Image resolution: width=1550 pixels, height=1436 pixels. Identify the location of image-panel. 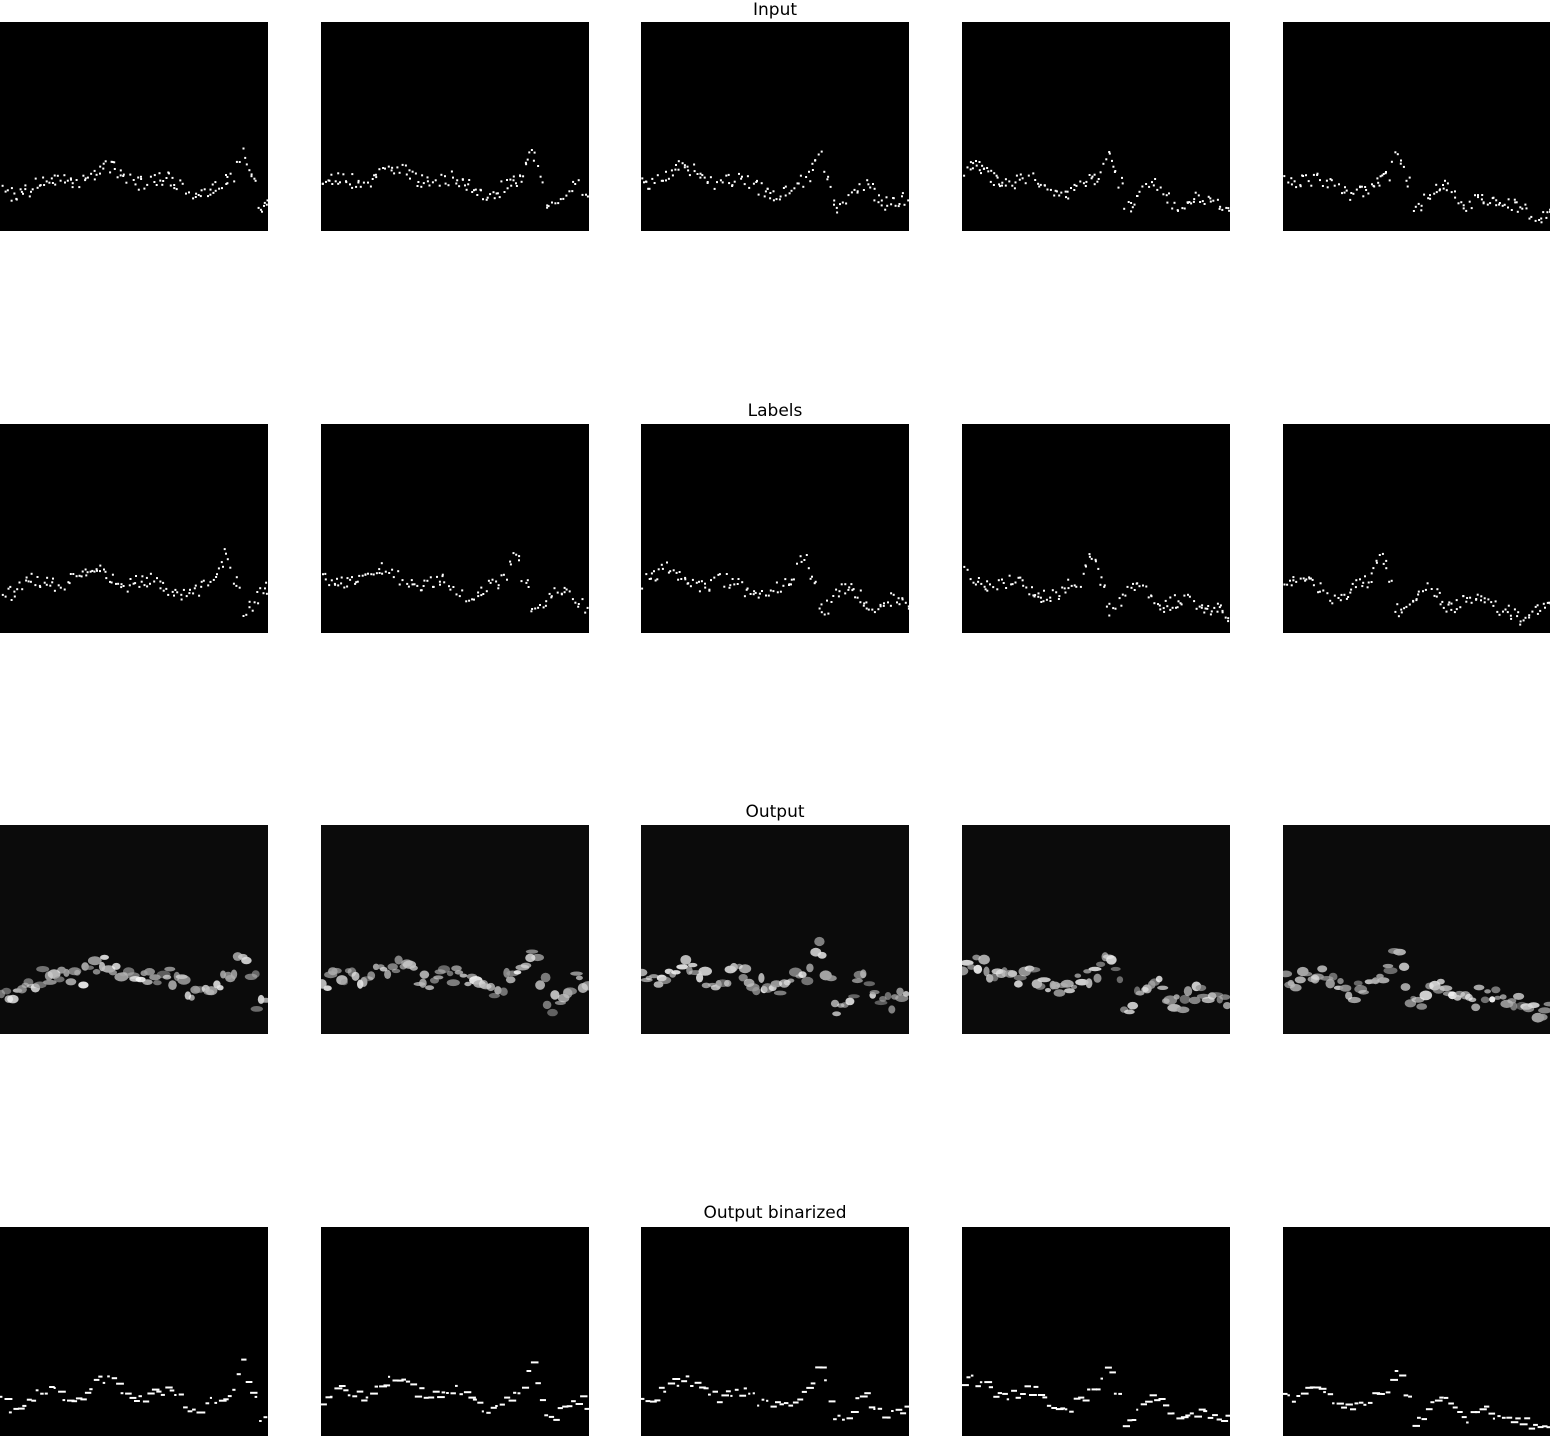
(455, 126).